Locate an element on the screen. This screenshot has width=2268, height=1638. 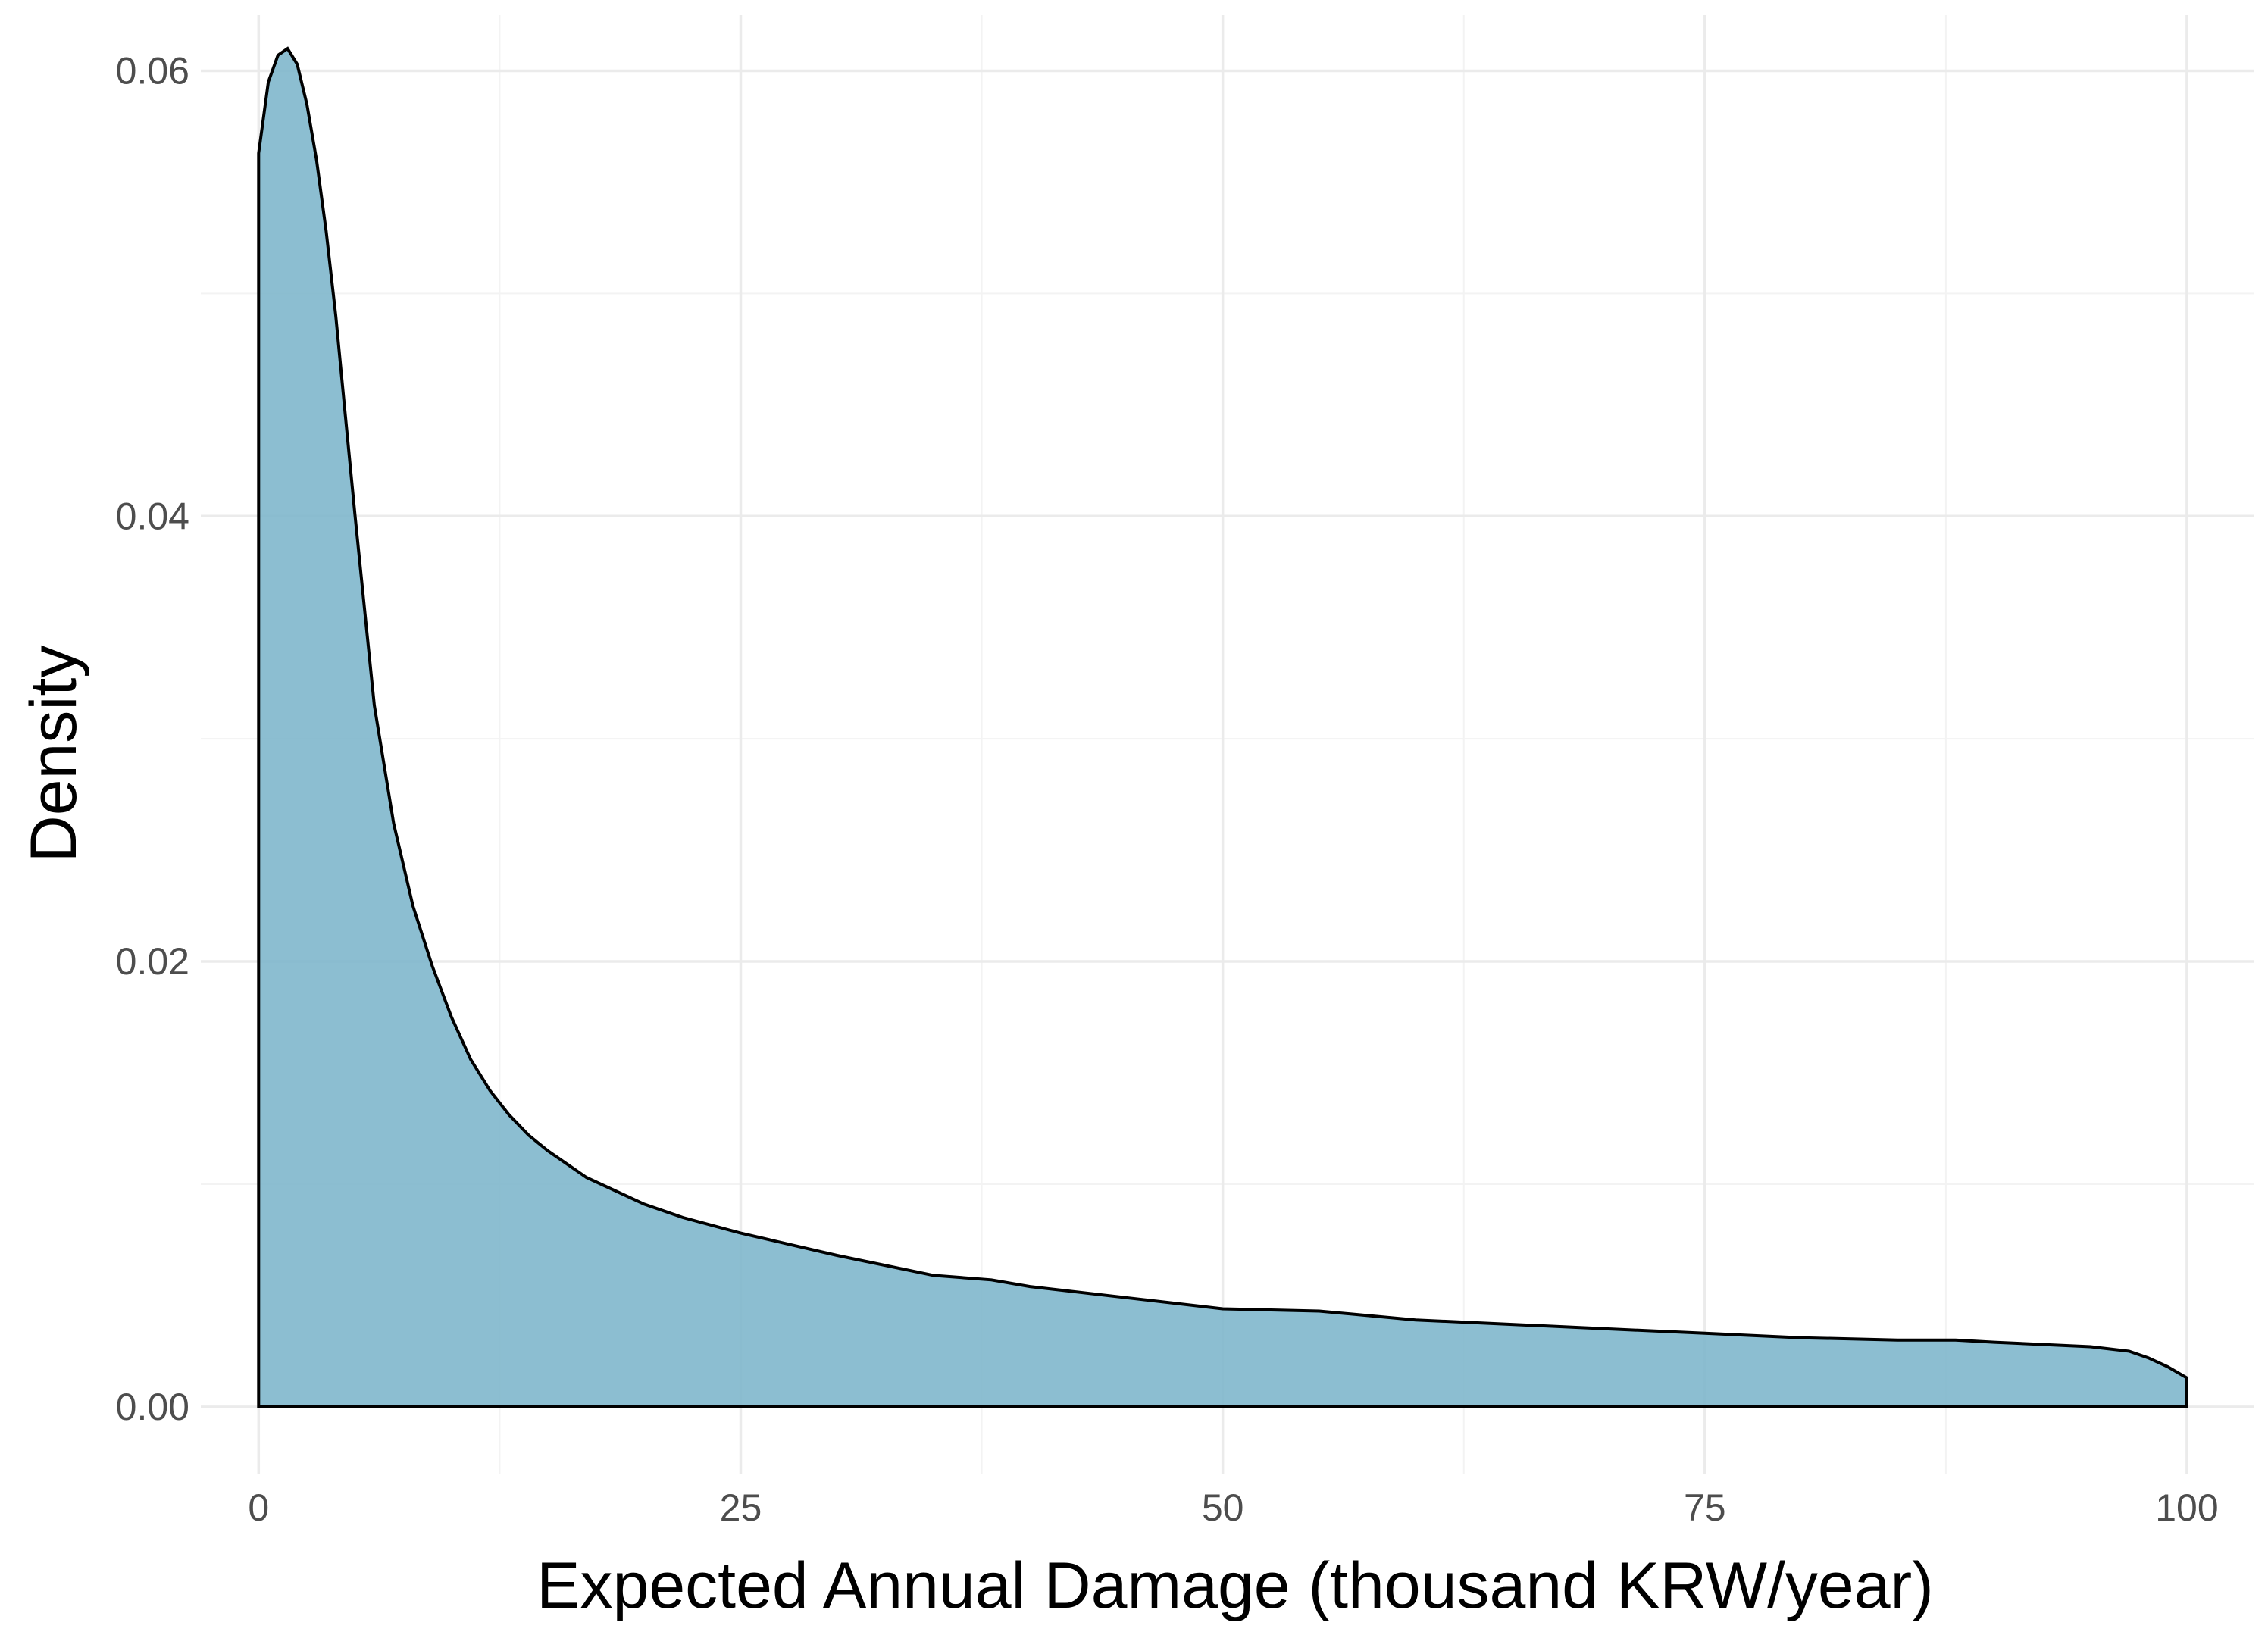
x-axis-tick-labels: 0 25 50 75 100 is located at coordinates (1233, 1507).